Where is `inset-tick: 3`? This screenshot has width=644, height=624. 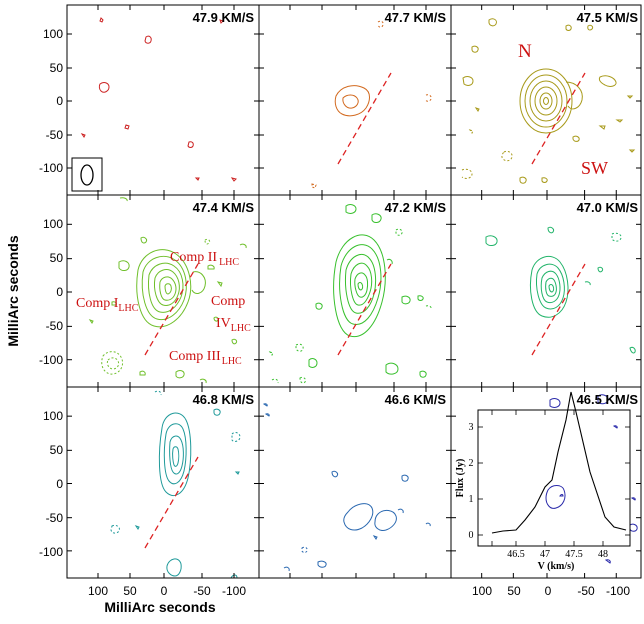
inset-tick: 3 is located at coordinates (471, 427).